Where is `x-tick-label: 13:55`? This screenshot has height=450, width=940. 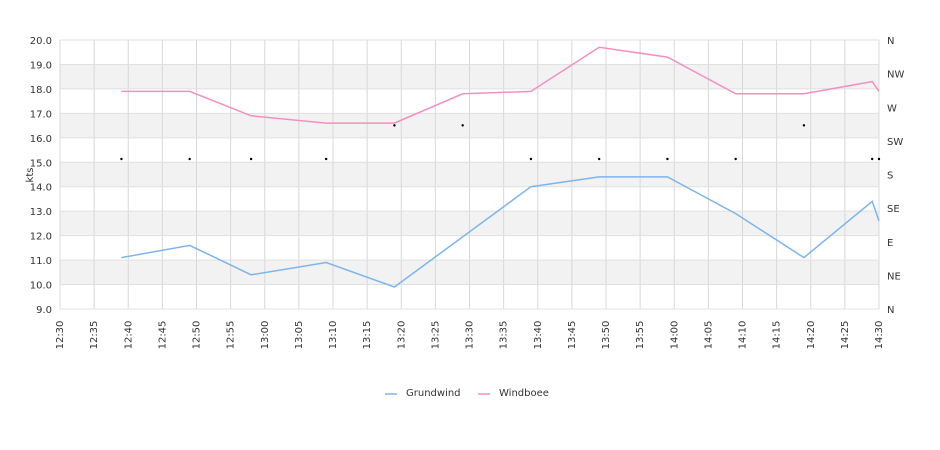
x-tick-label: 13:55 is located at coordinates (640, 335).